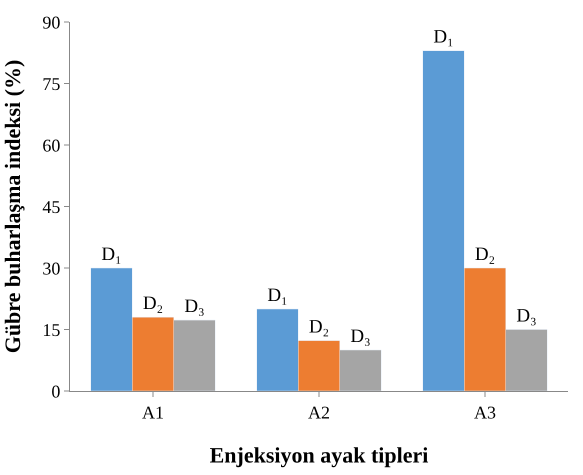  Describe the element at coordinates (51, 330) in the screenshot. I see `y-tick-label: 15` at that location.